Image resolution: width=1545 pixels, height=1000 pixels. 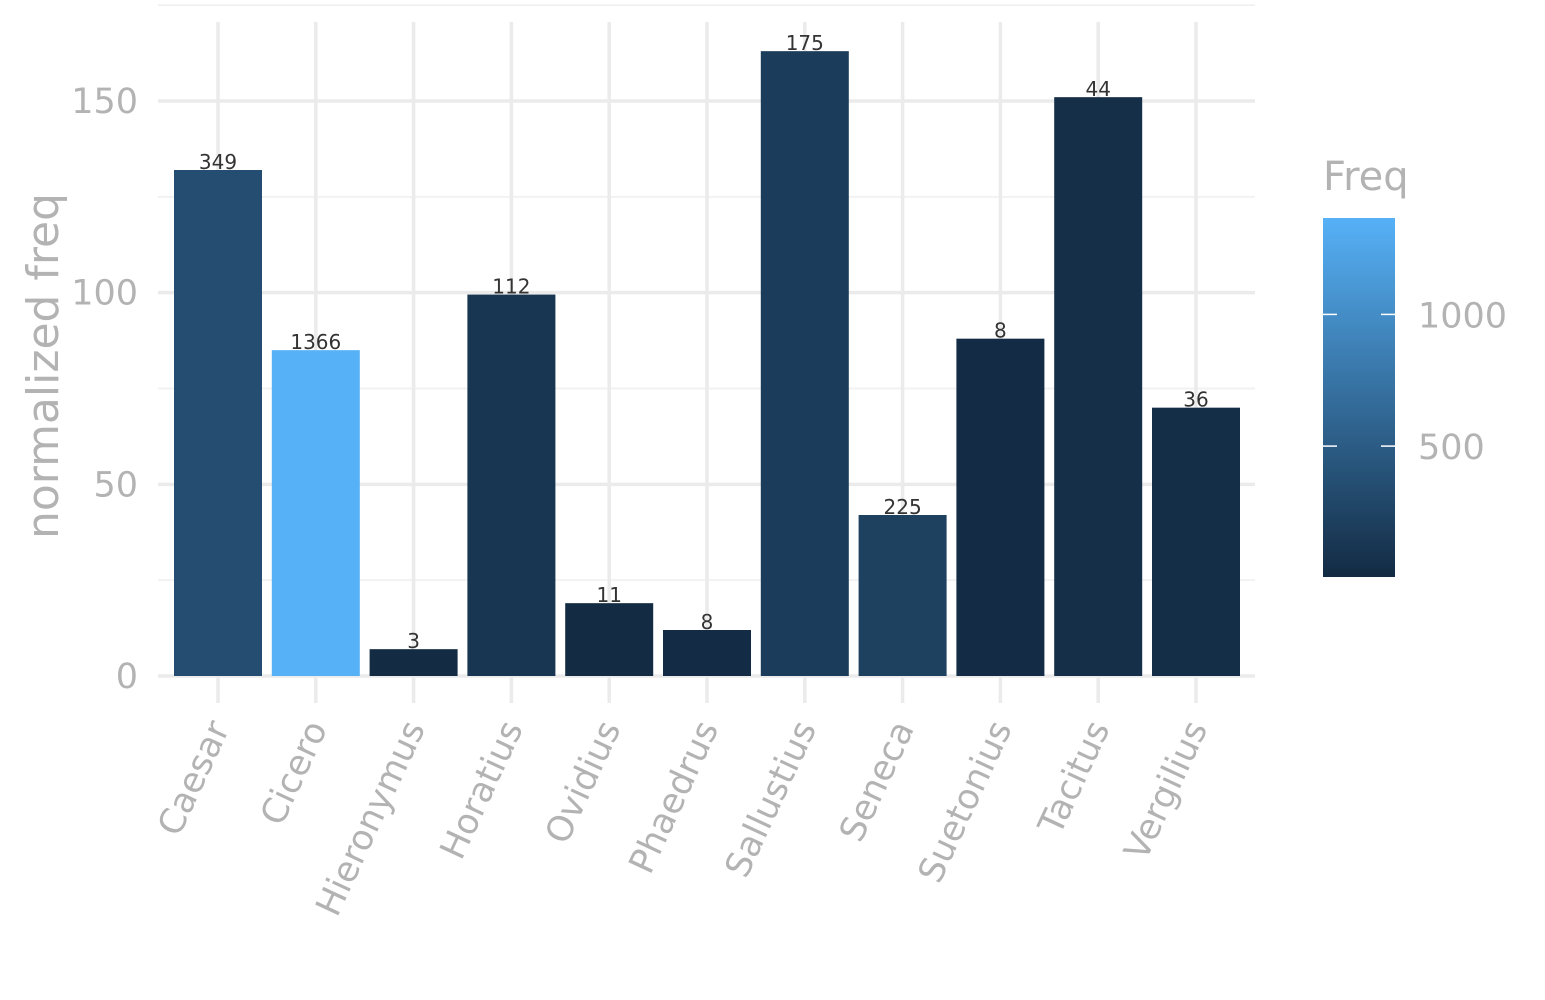 I want to click on bar-horatius, so click(x=511, y=485).